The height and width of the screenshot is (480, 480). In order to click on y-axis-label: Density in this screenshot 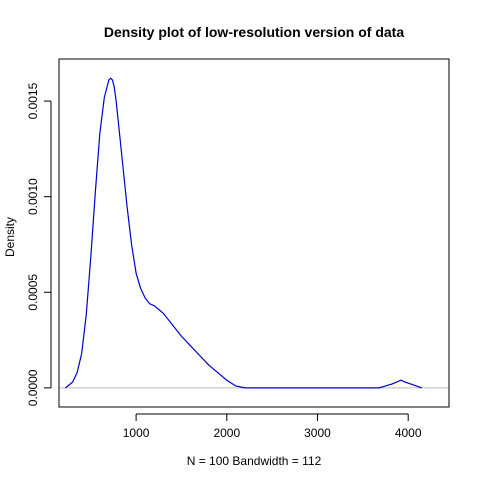, I will do `click(10, 237)`.